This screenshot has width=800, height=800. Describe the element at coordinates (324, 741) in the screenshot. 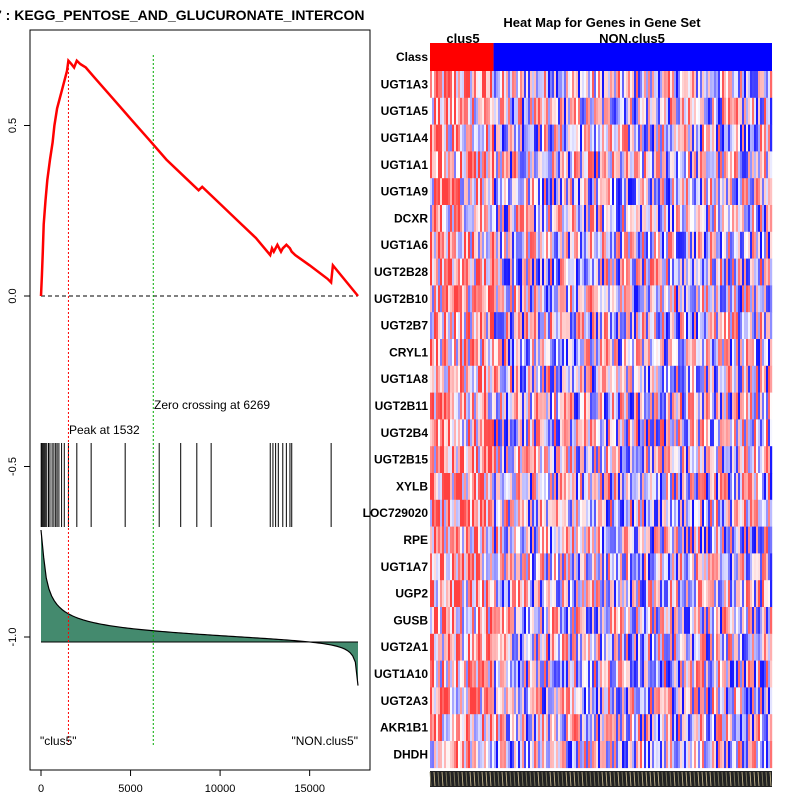

I see `class-right-label: "NON.clus5"` at that location.